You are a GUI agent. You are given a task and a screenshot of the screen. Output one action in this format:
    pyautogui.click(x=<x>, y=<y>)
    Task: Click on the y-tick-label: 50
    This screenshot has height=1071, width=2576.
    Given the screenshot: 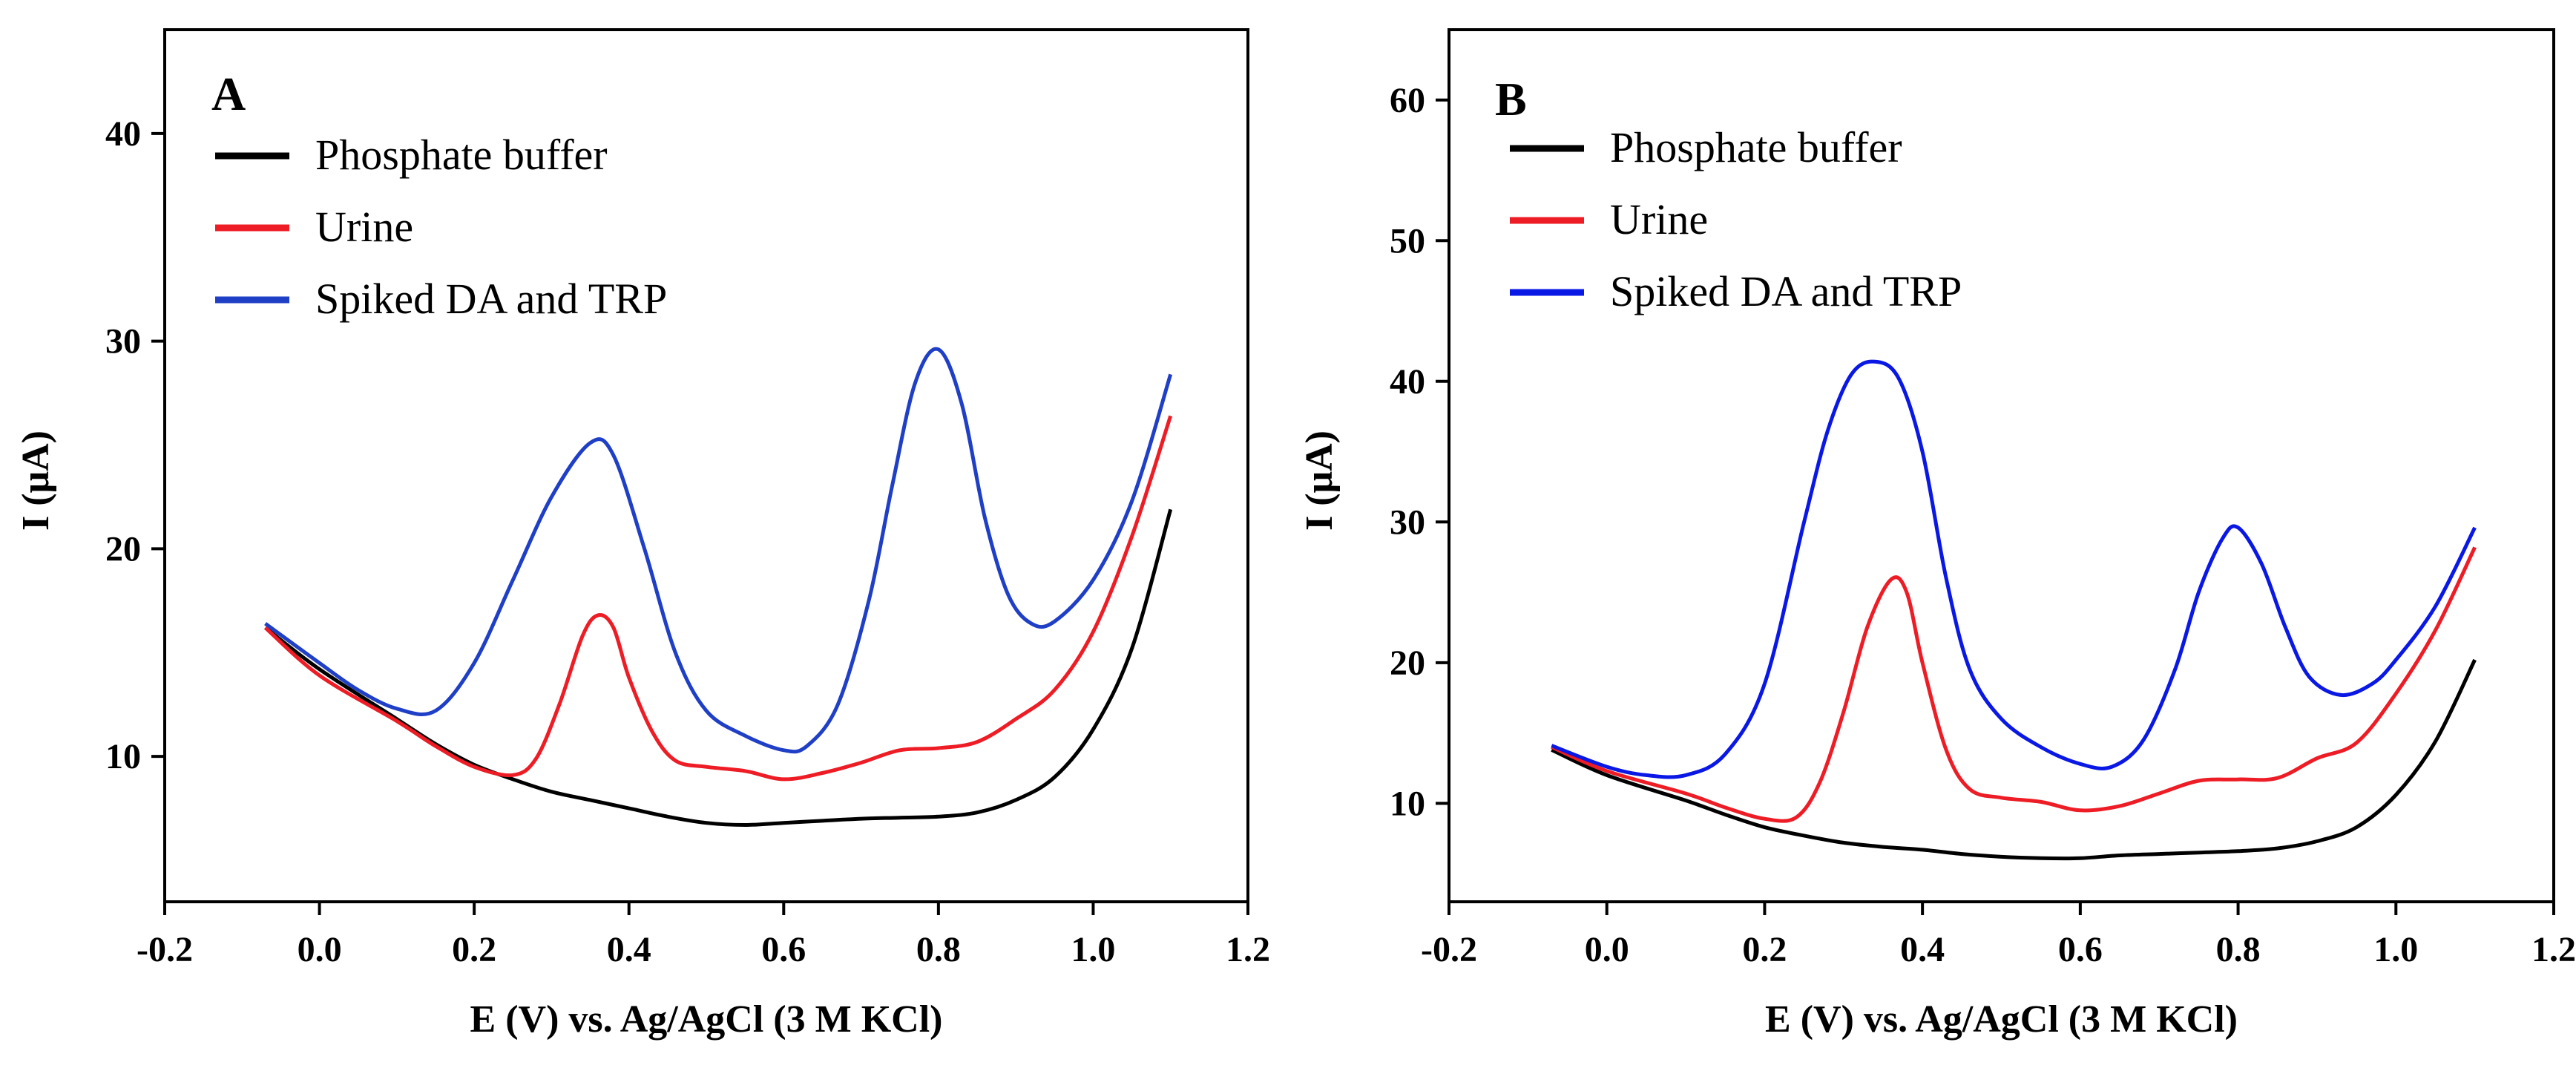 What is the action you would take?
    pyautogui.click(x=1407, y=241)
    